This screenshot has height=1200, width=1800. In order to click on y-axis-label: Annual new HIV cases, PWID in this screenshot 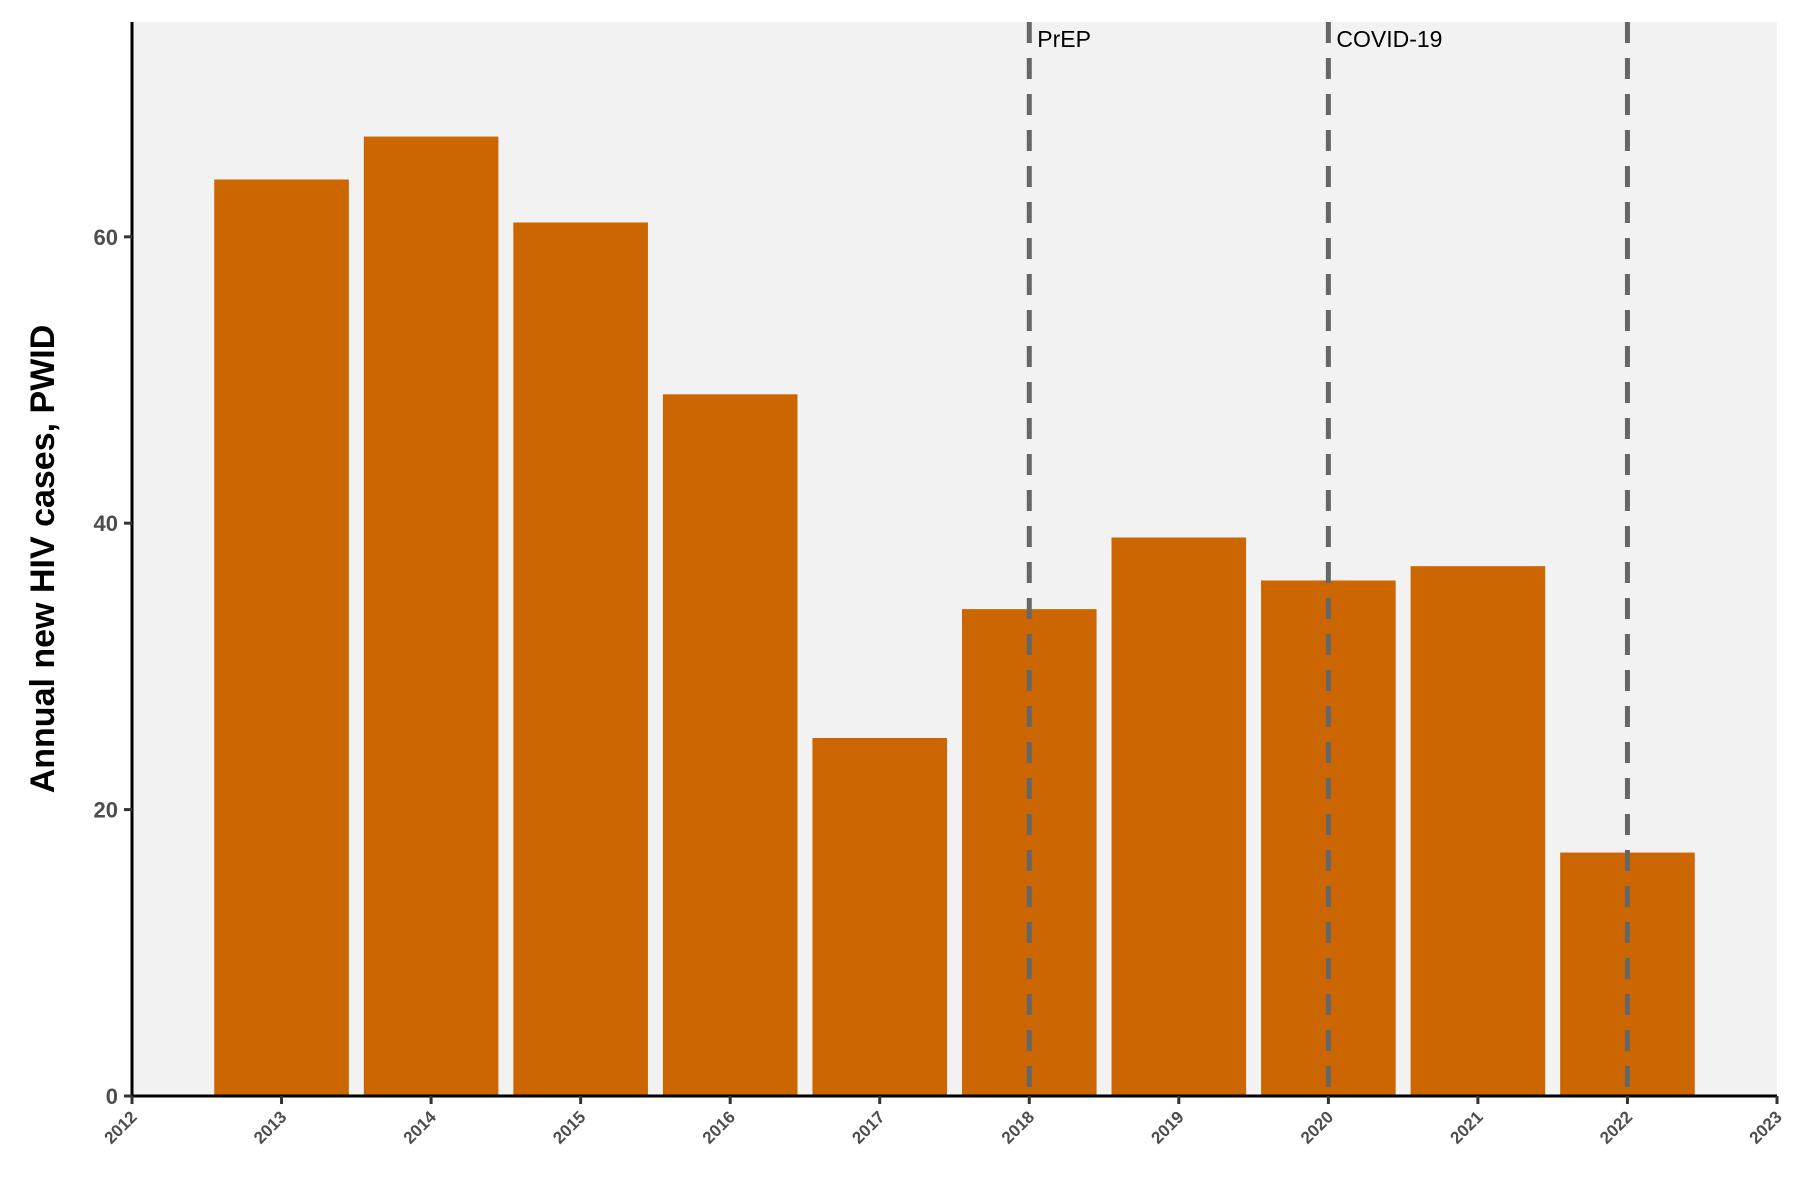, I will do `click(43, 559)`.